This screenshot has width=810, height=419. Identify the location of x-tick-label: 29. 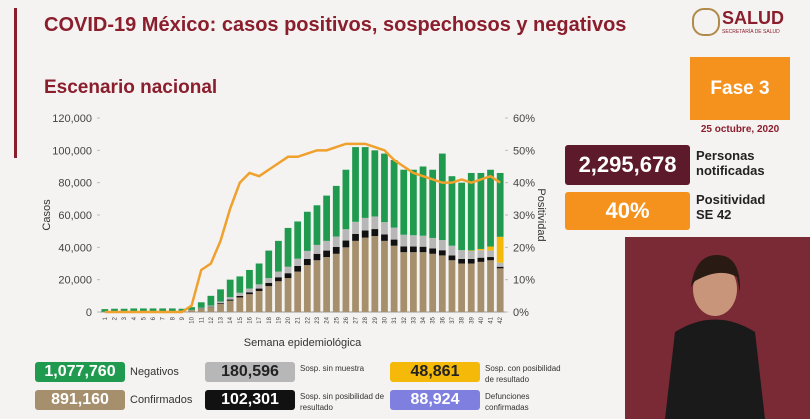
(376, 319).